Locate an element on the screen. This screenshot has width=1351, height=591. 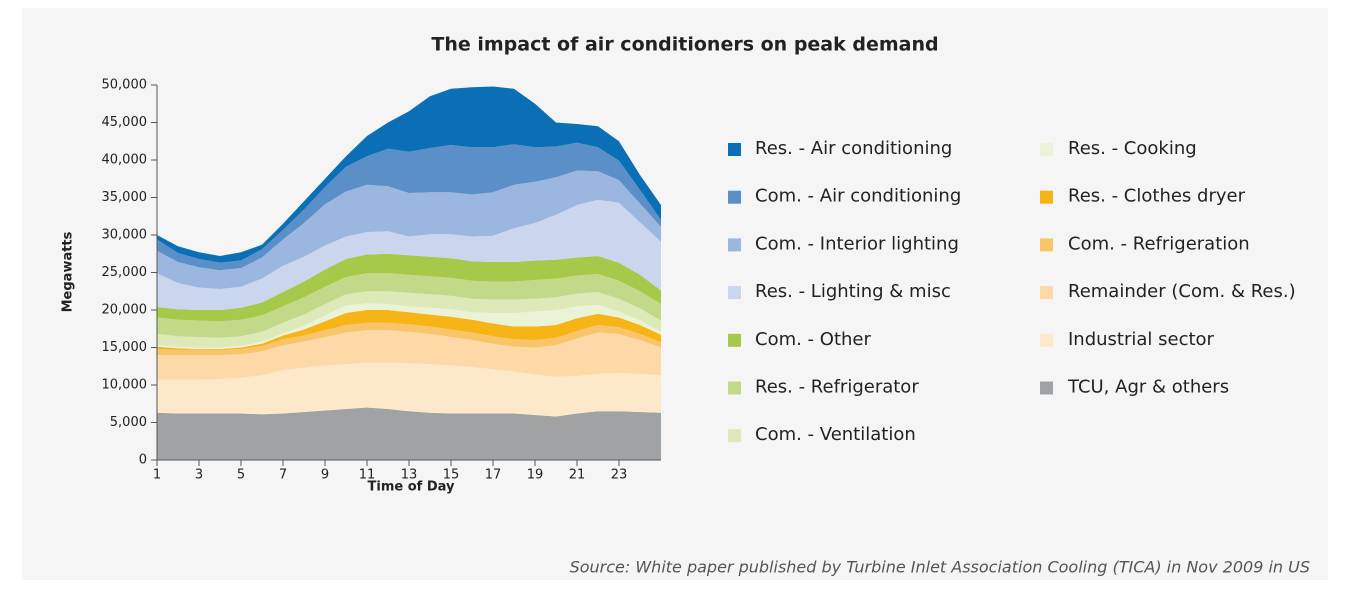
legend-label: Com. - Air conditioning is located at coordinates (858, 196).